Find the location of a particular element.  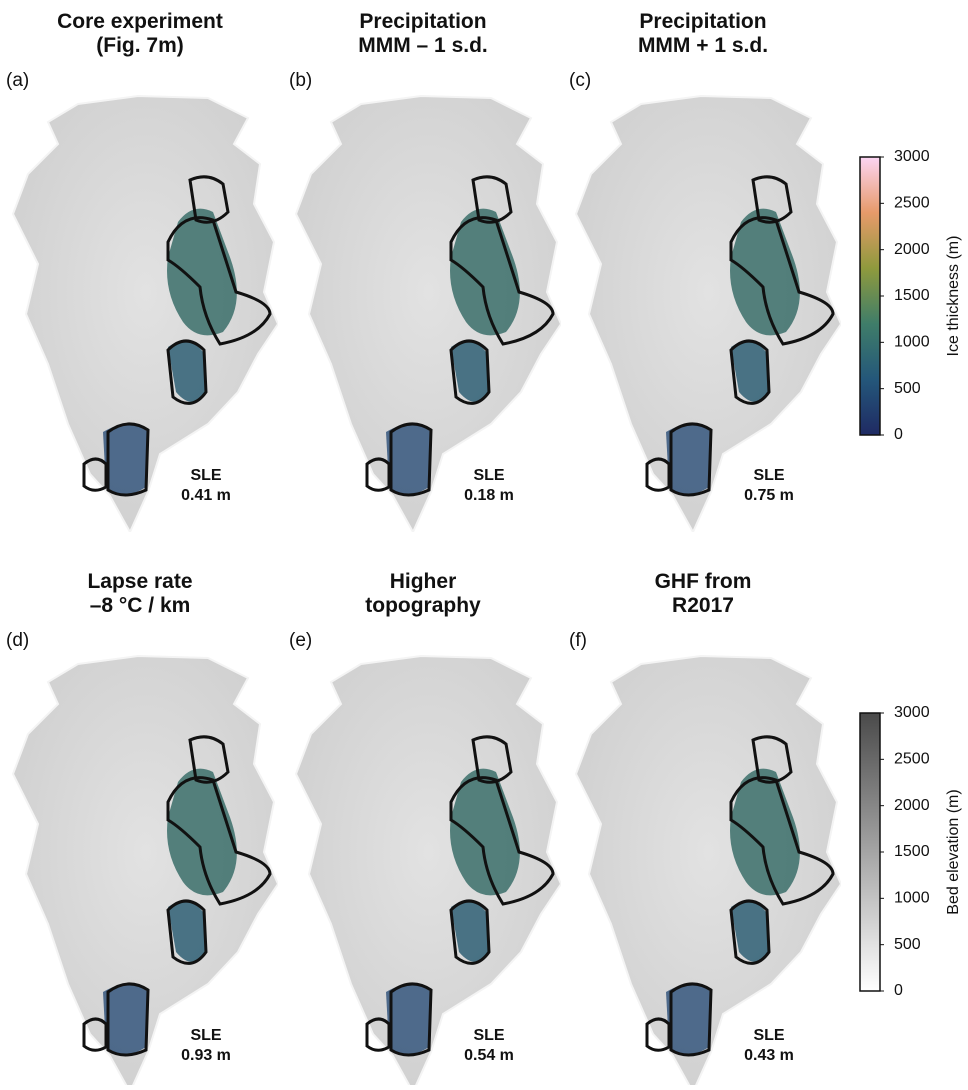

panel-title: MMM + 1 s.d. is located at coordinates (703, 45).